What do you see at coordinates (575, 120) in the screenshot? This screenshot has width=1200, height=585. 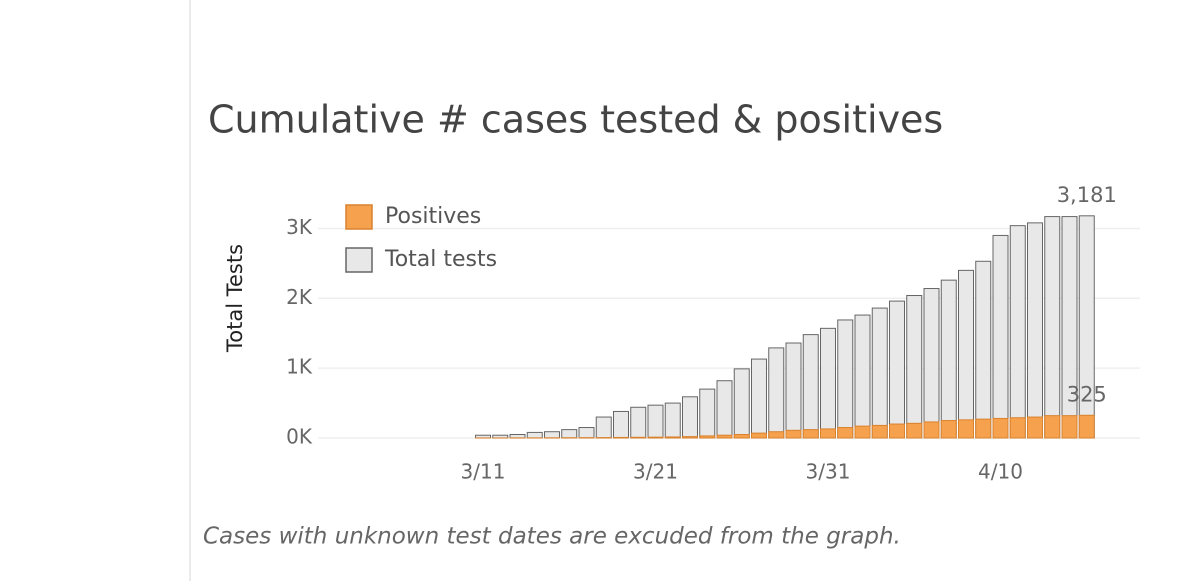 I see `chart-title: Cumulative # cases tested & positives` at bounding box center [575, 120].